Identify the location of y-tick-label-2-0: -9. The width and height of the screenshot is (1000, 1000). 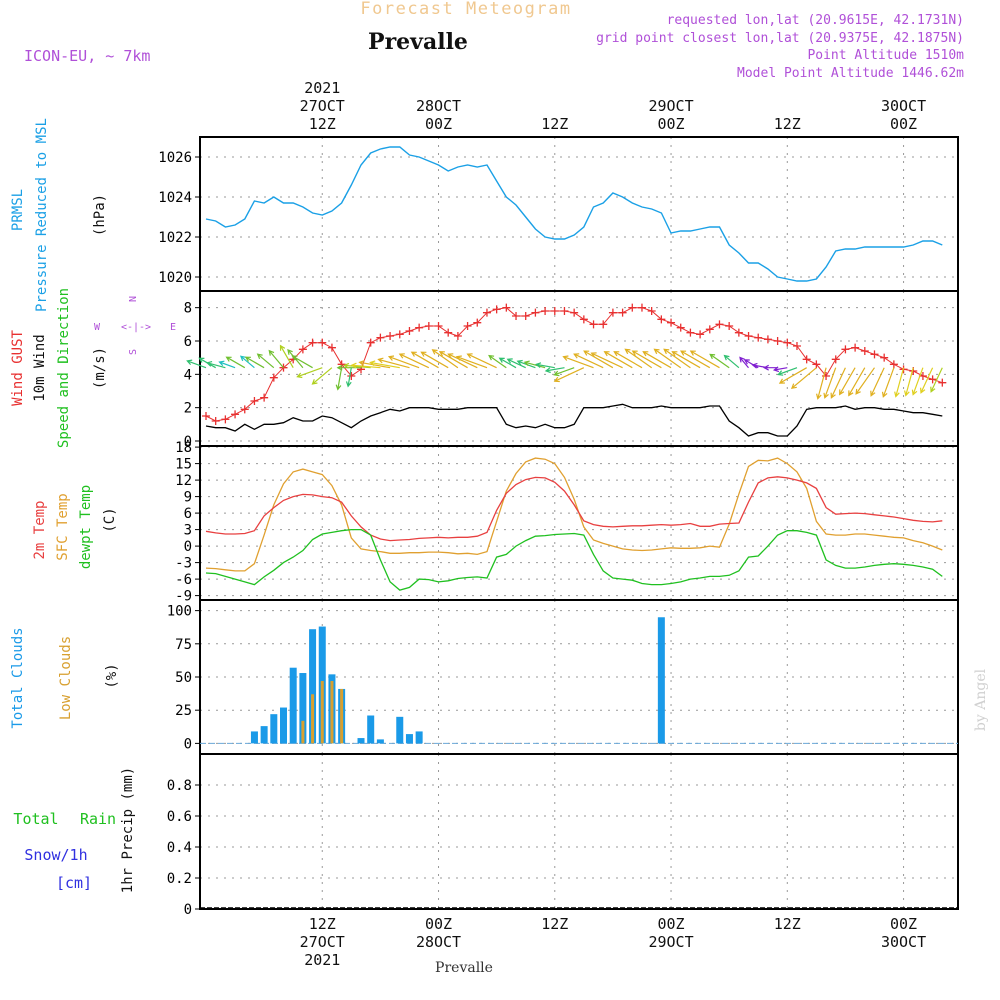
(183, 597).